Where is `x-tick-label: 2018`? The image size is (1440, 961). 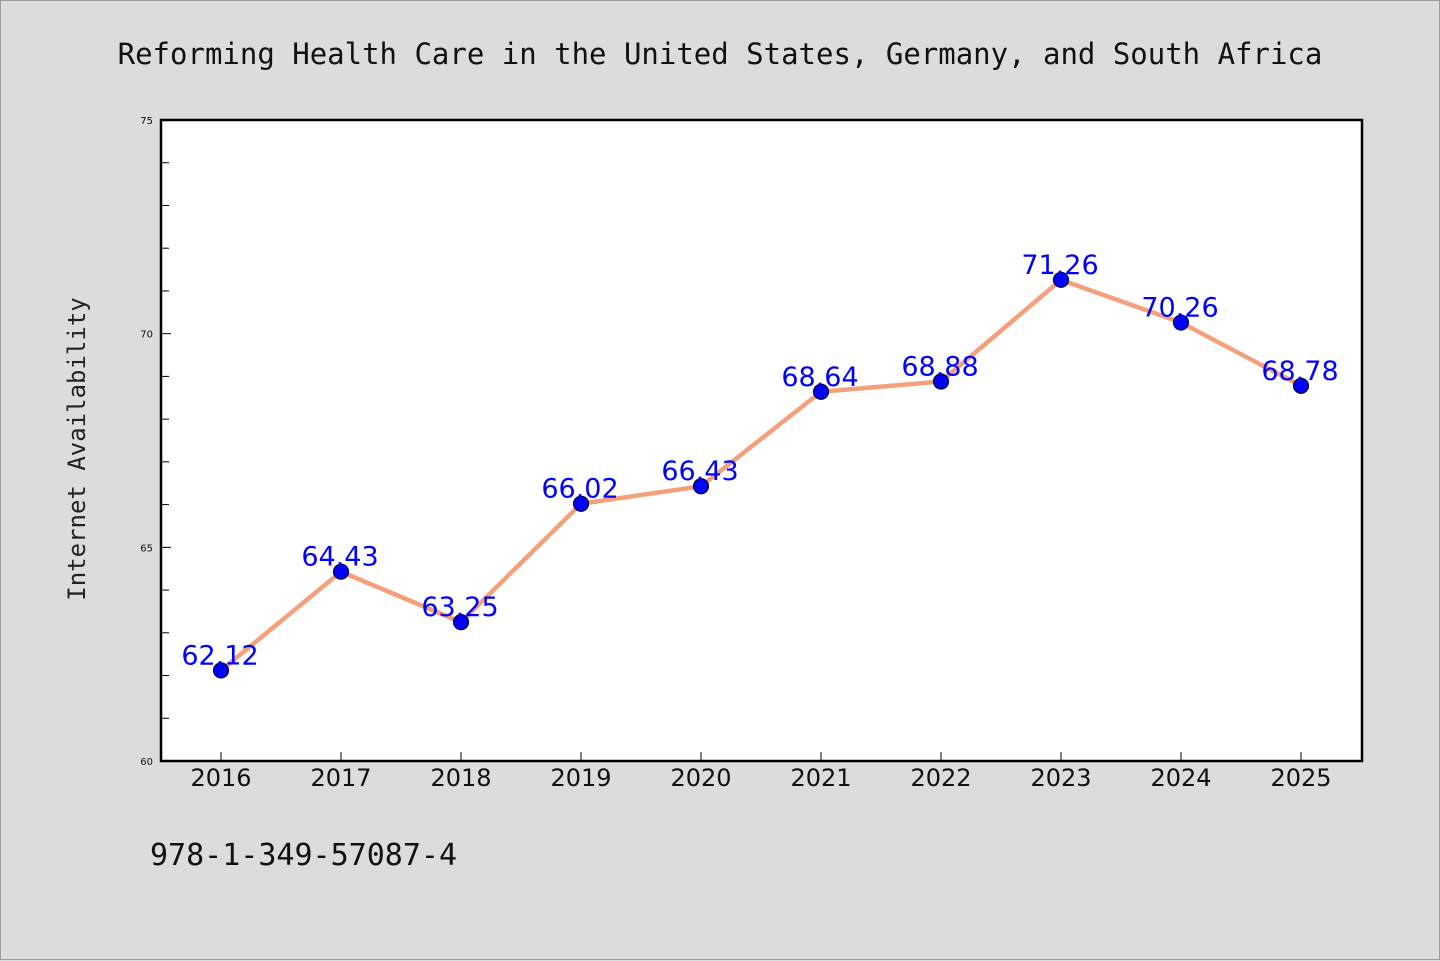 x-tick-label: 2018 is located at coordinates (460, 778).